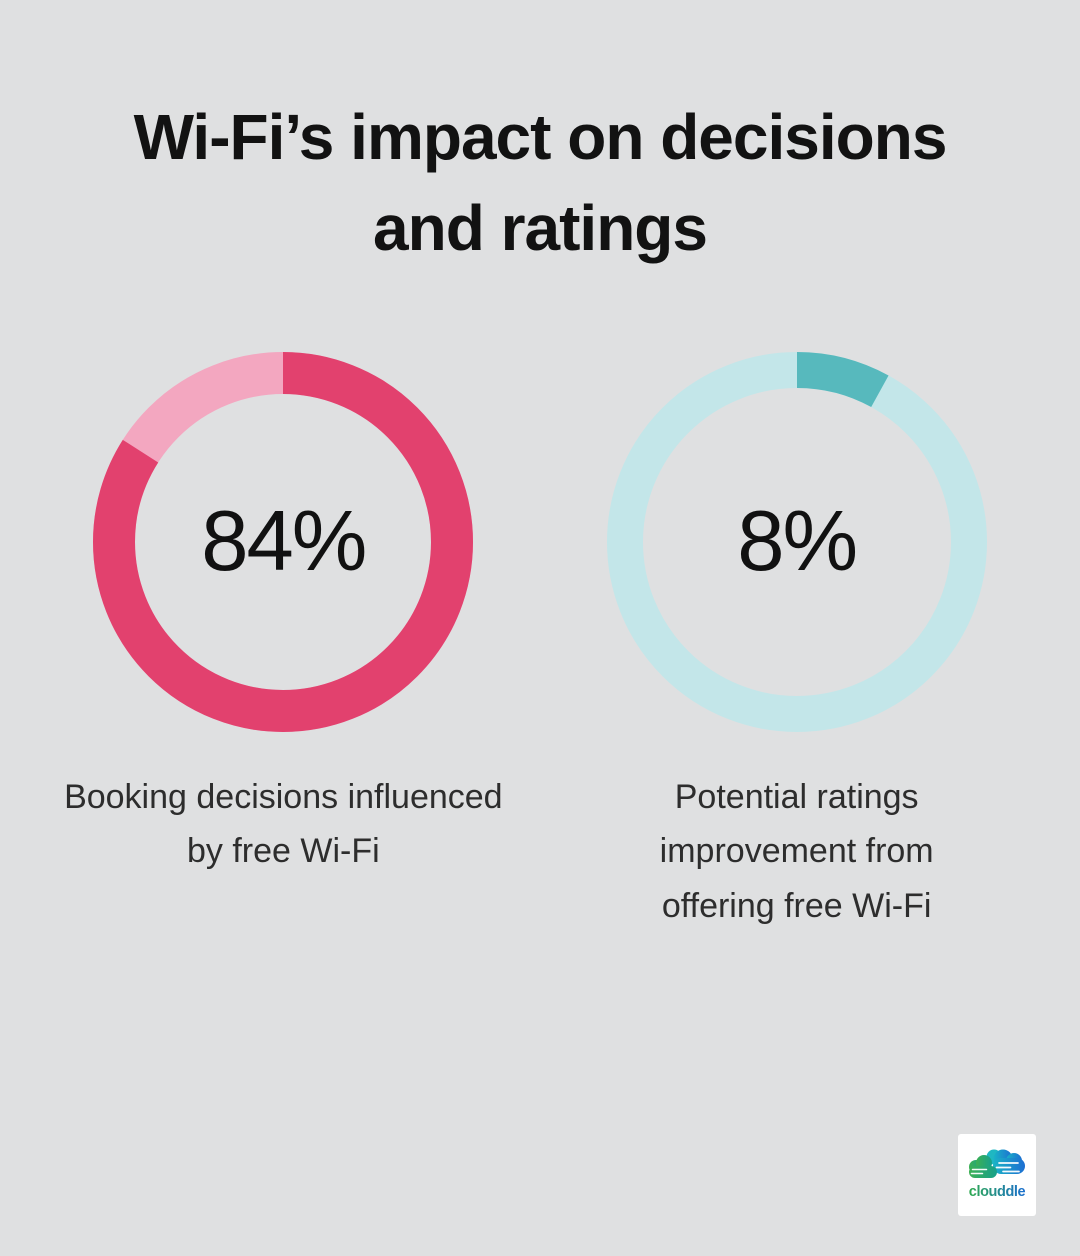 Image resolution: width=1080 pixels, height=1256 pixels. I want to click on donut-track-ratings, so click(796, 541).